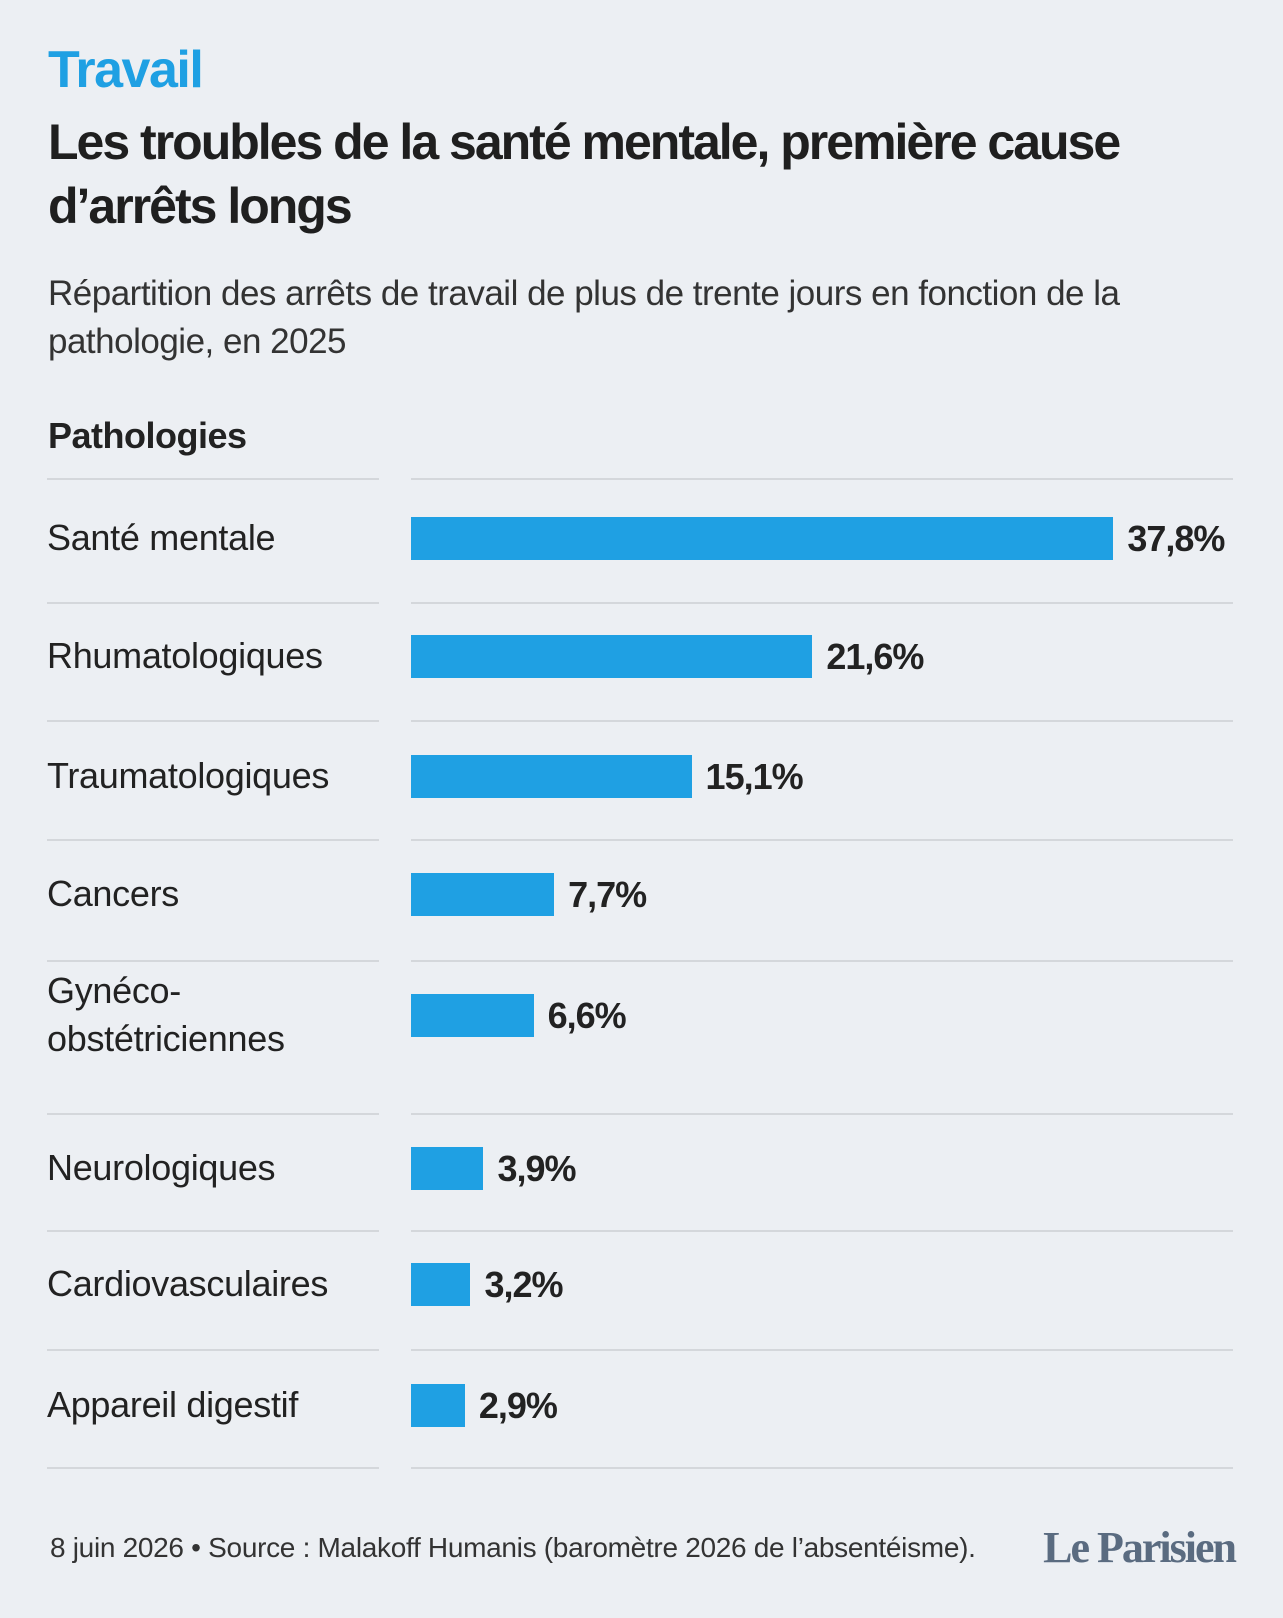  Describe the element at coordinates (147, 435) in the screenshot. I see `category-header: Pathologies` at that location.